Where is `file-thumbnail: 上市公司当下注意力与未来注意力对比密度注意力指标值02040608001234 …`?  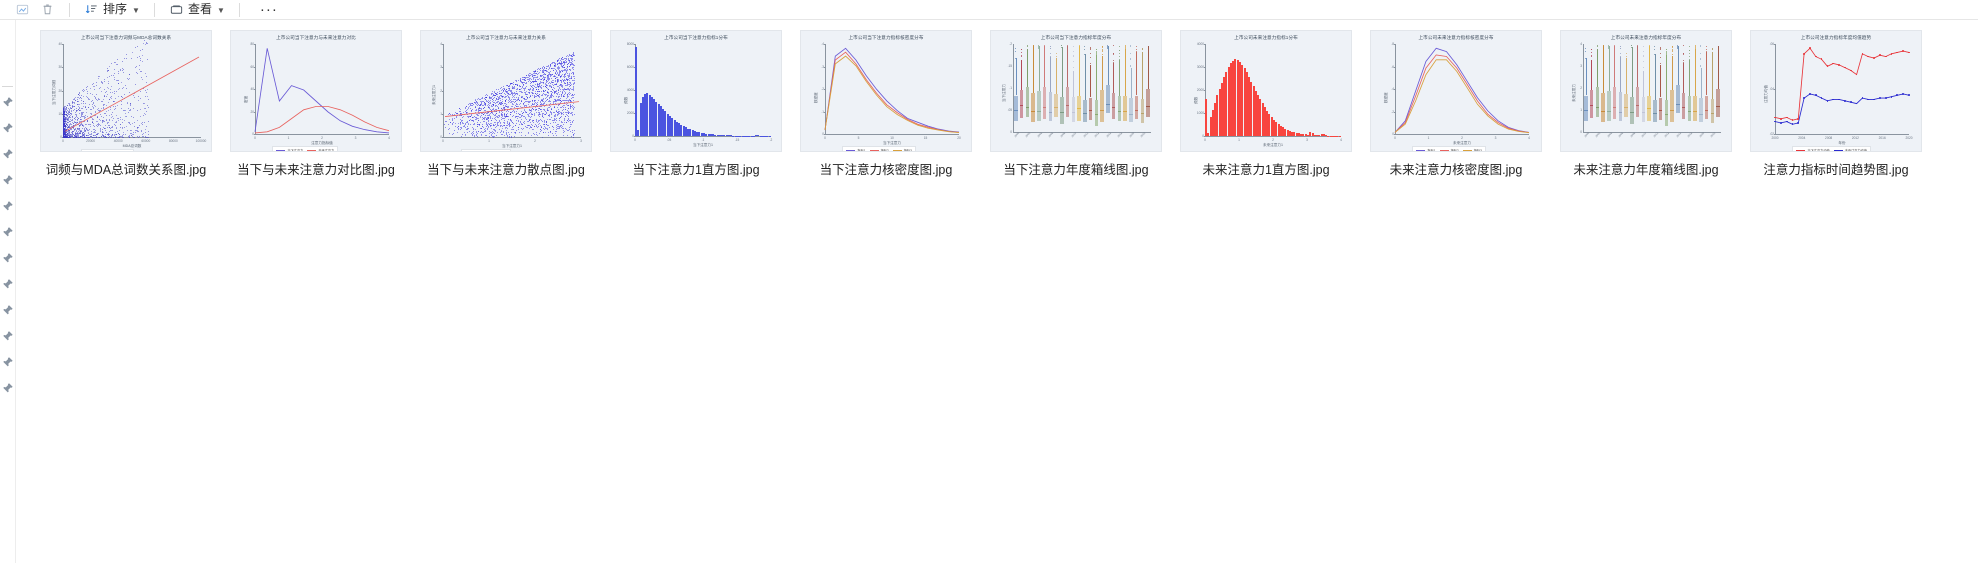 file-thumbnail: 上市公司当下注意力与未来注意力对比密度注意力指标值02040608001234 … is located at coordinates (316, 91).